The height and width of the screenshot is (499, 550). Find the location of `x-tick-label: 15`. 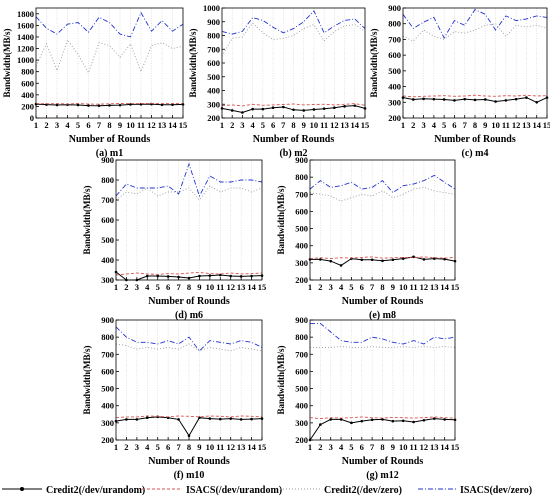

x-tick-label: 15 is located at coordinates (183, 125).